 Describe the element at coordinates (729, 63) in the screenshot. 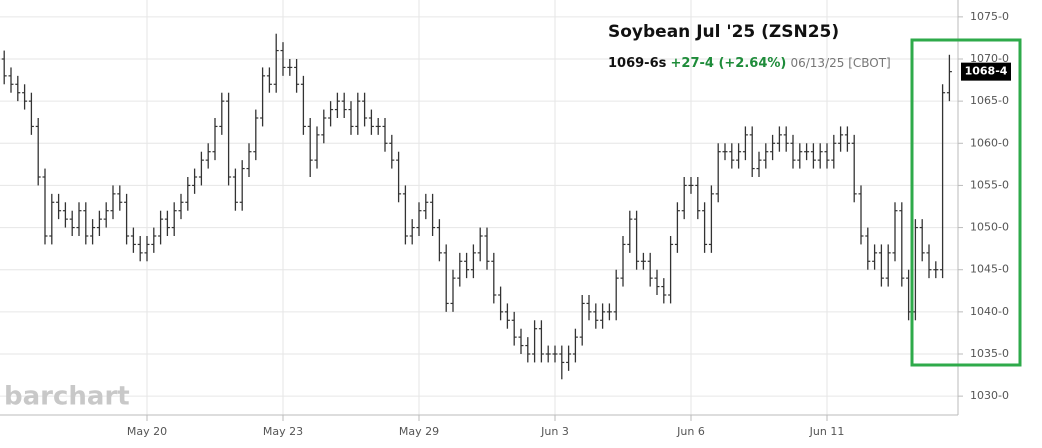

I see `change: +27-4 (+2.64%)` at that location.